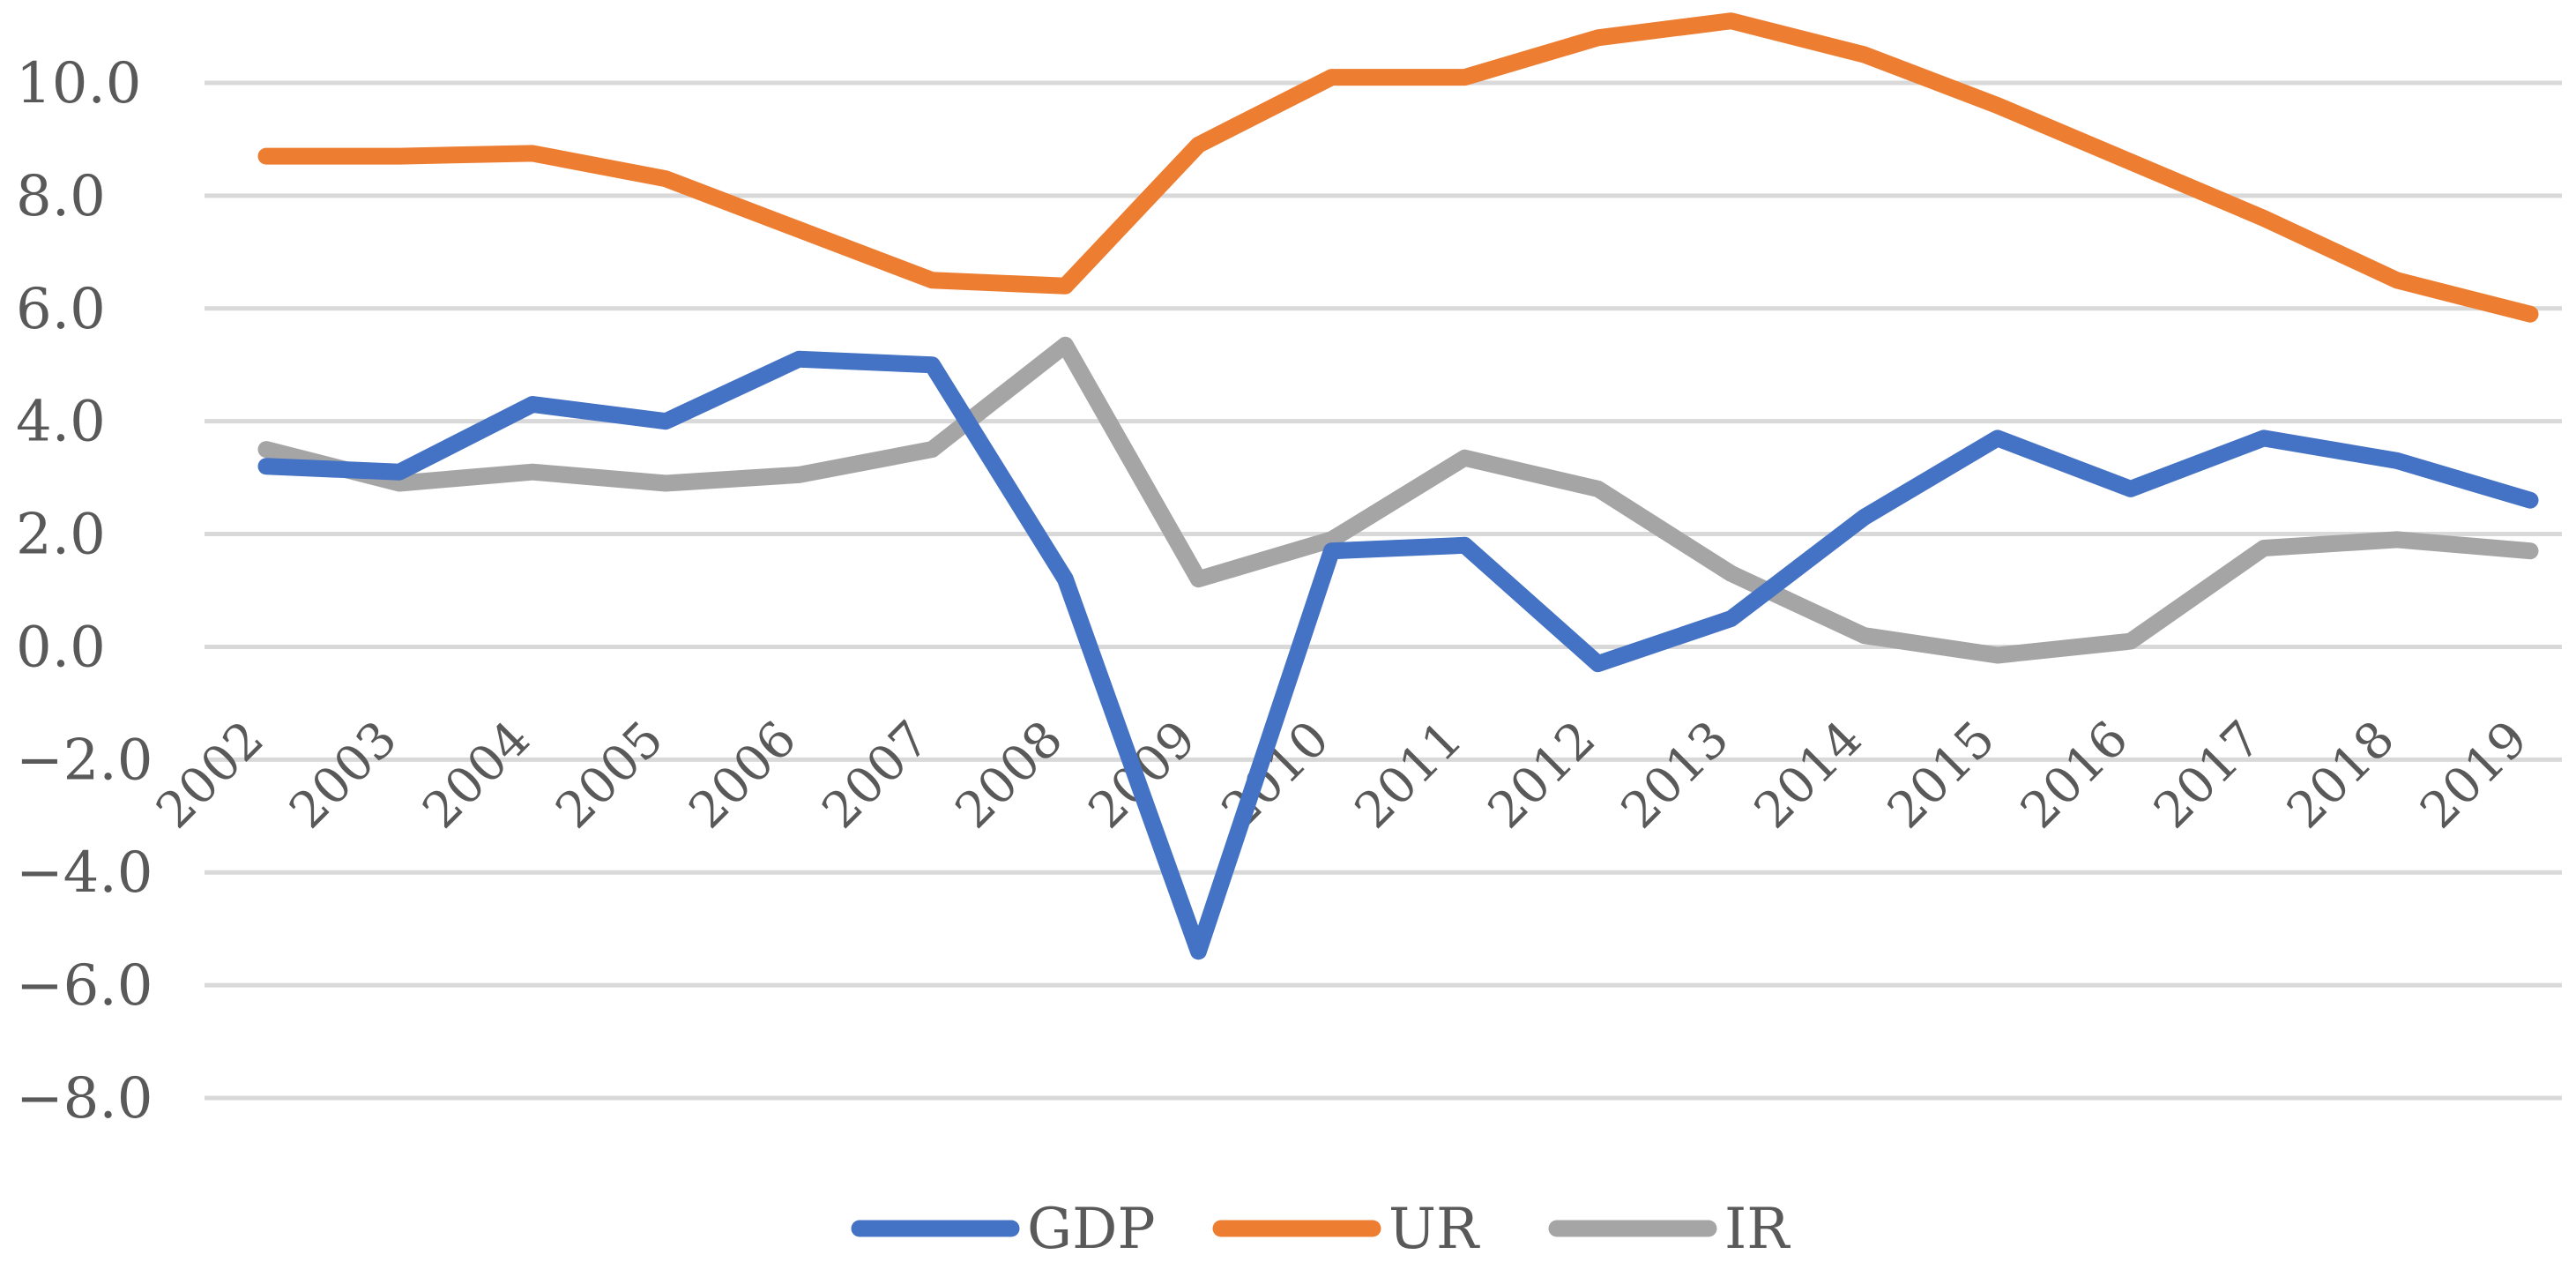 The width and height of the screenshot is (2576, 1262). I want to click on y-tick-label: −8.0, so click(85, 1098).